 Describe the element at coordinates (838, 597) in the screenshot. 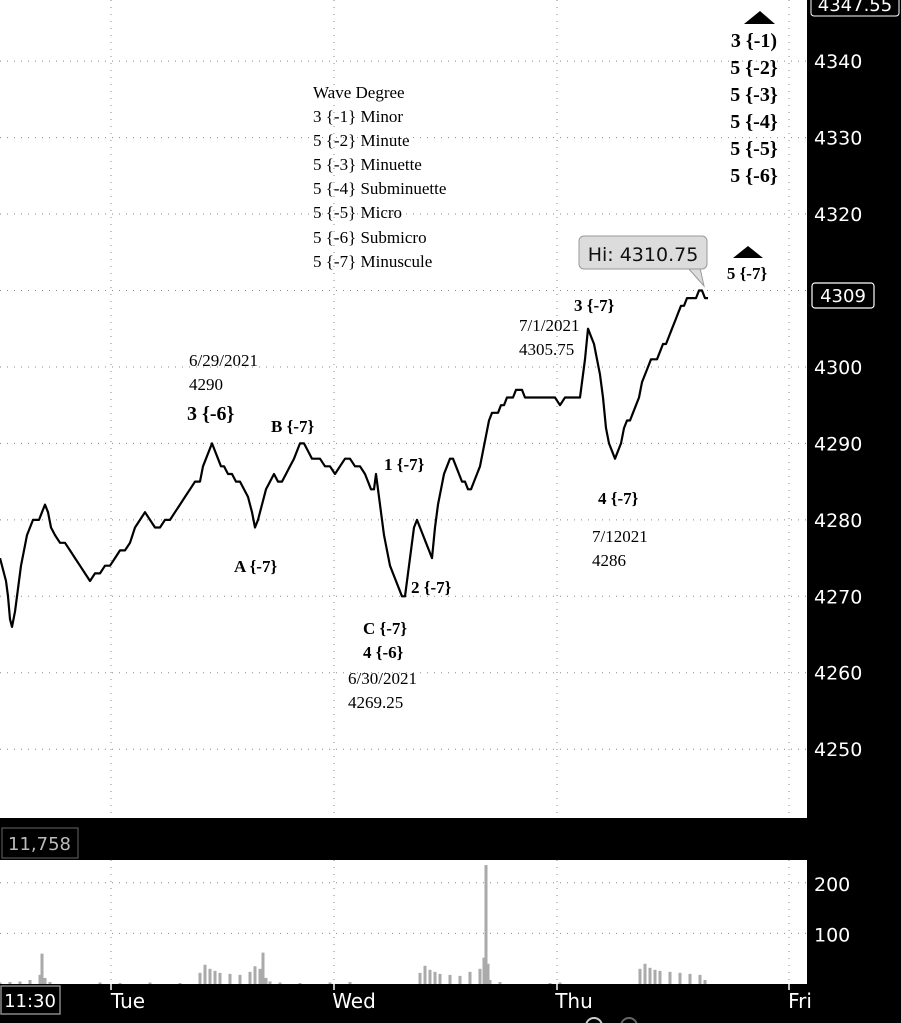

I see `y-tick-label: 4270` at that location.